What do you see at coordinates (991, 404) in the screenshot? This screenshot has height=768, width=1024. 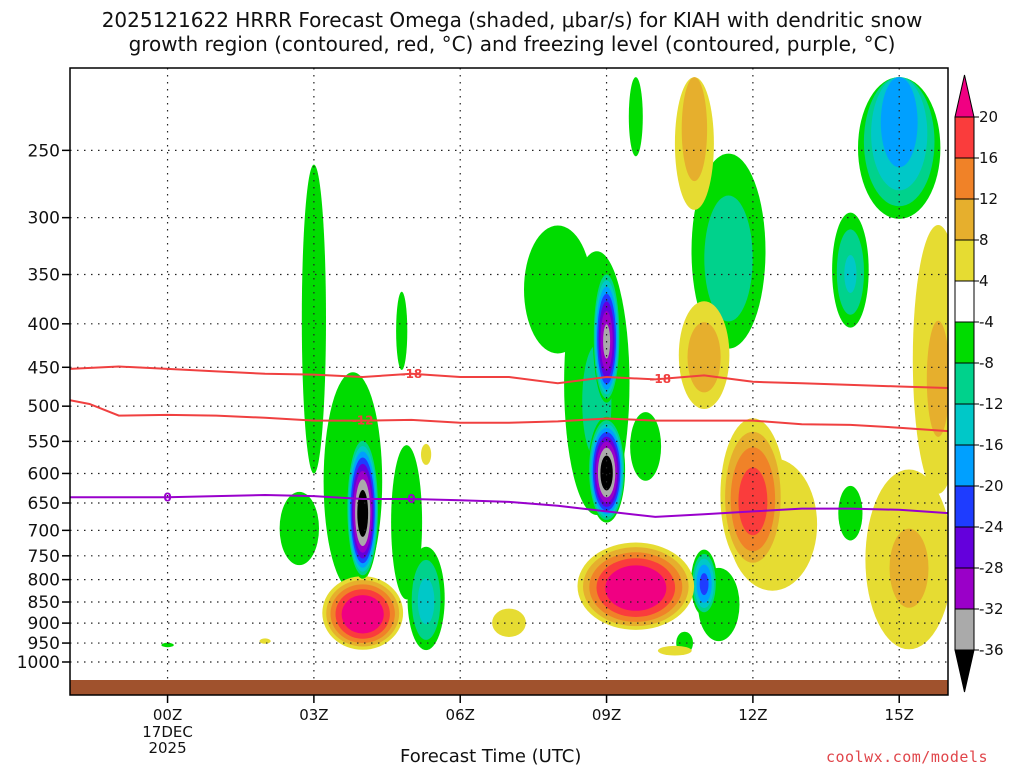 I see `colorbar-label--12: -12` at bounding box center [991, 404].